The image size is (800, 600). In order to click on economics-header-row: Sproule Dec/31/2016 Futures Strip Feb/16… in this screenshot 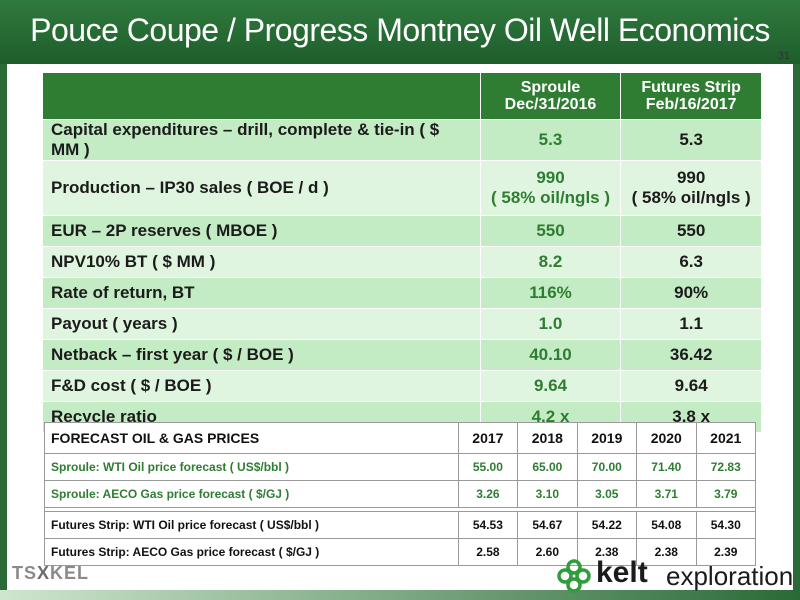, I will do `click(402, 96)`.